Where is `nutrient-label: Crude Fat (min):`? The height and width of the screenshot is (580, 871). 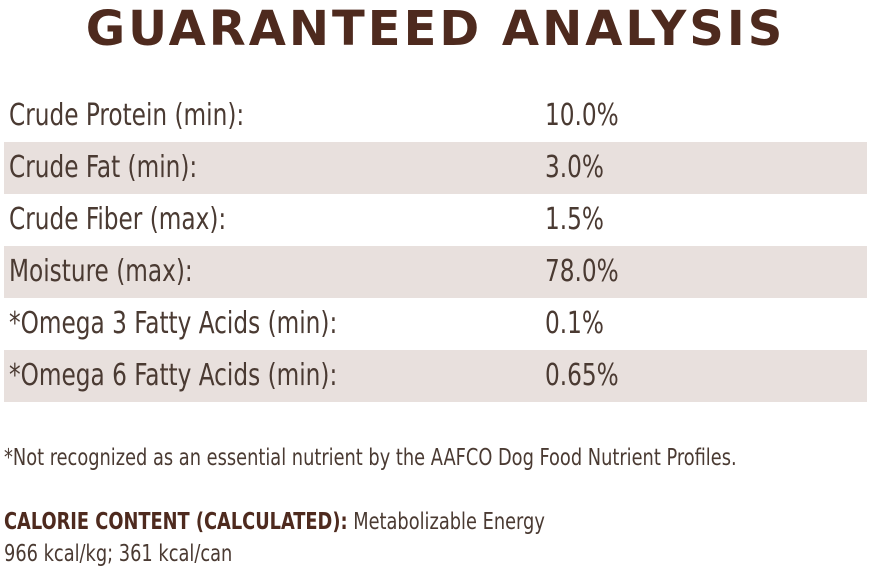
nutrient-label: Crude Fat (min): is located at coordinates (103, 167).